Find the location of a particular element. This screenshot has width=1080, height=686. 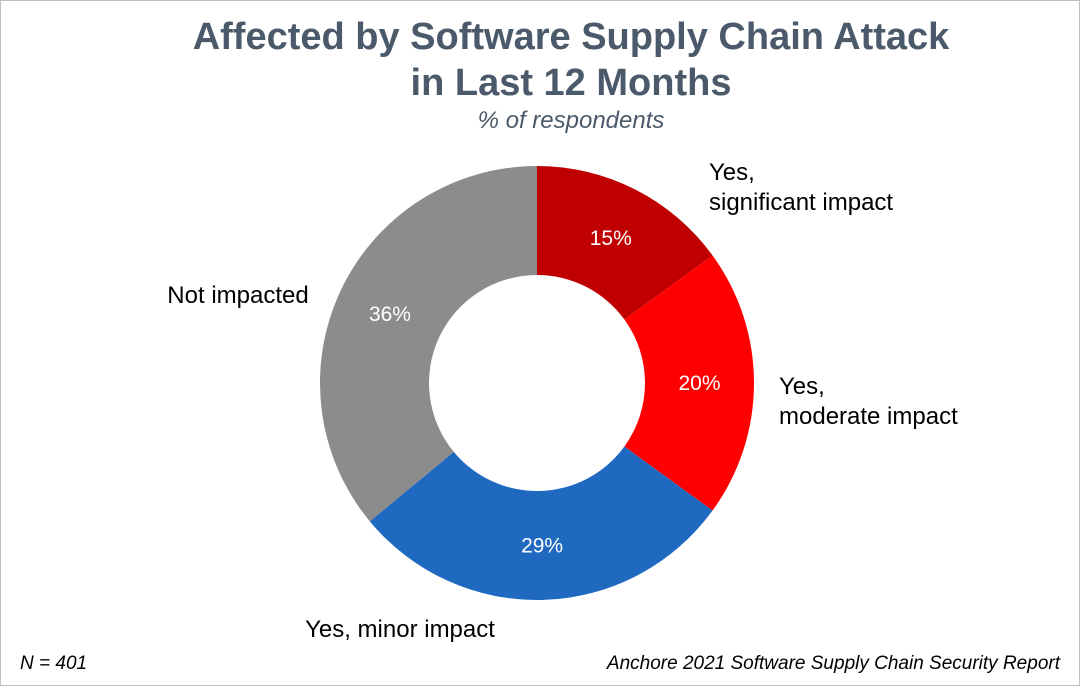

category-label-moderate: Yes, moderate impact is located at coordinates (868, 401).